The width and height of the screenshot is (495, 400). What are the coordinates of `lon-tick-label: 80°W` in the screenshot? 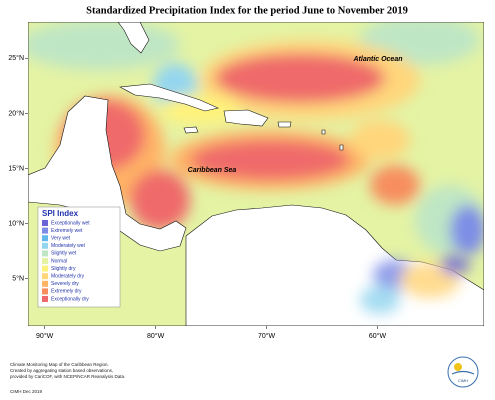 It's located at (156, 336).